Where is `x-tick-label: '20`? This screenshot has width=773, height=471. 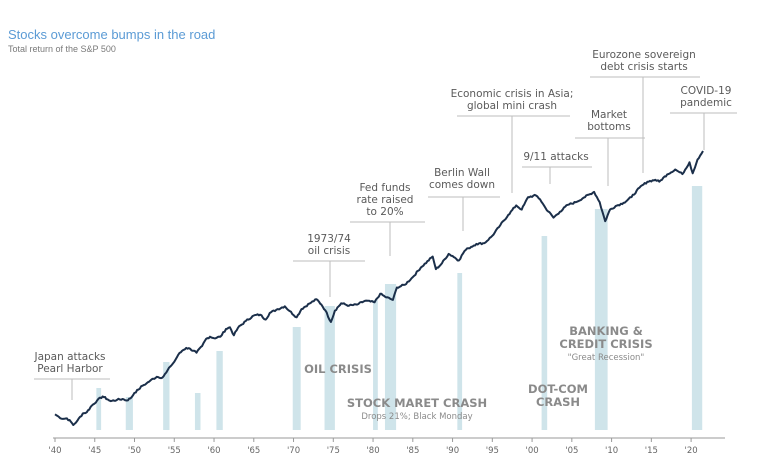
x-tick-label: '20 is located at coordinates (691, 451).